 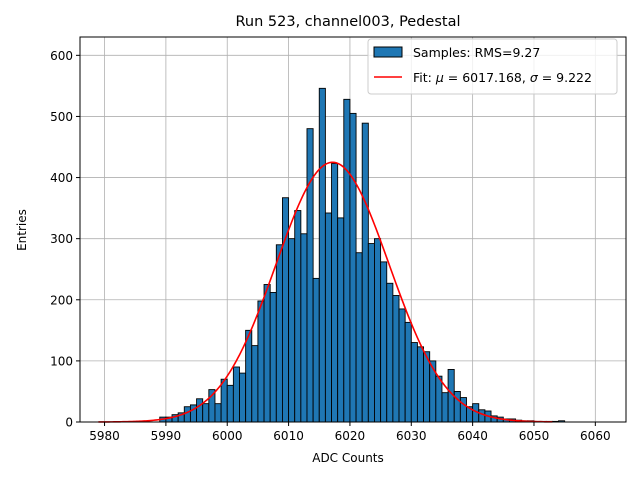 I want to click on y-tick-label: 400, so click(x=61, y=178).